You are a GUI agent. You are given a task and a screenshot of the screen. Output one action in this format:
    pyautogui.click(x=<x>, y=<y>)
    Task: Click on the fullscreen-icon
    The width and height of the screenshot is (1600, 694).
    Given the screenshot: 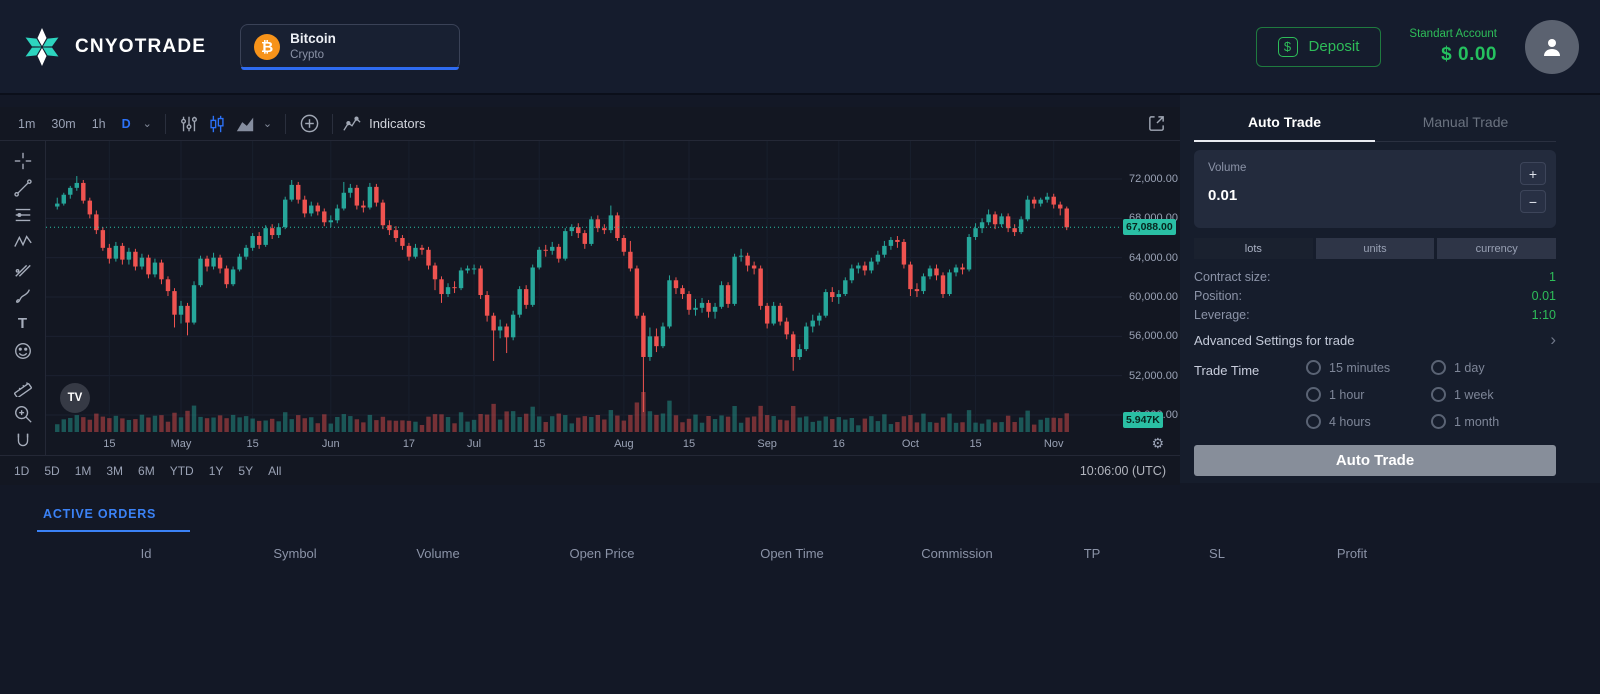 What is the action you would take?
    pyautogui.click(x=1156, y=124)
    